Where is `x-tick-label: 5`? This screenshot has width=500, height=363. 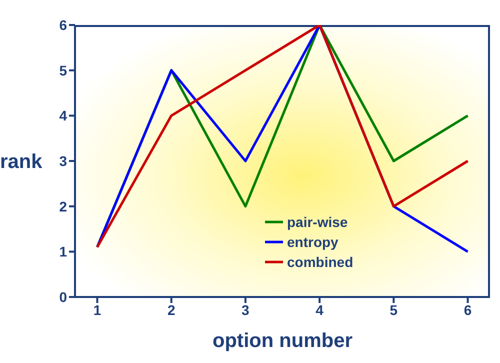
x-tick-label: 5 is located at coordinates (394, 310).